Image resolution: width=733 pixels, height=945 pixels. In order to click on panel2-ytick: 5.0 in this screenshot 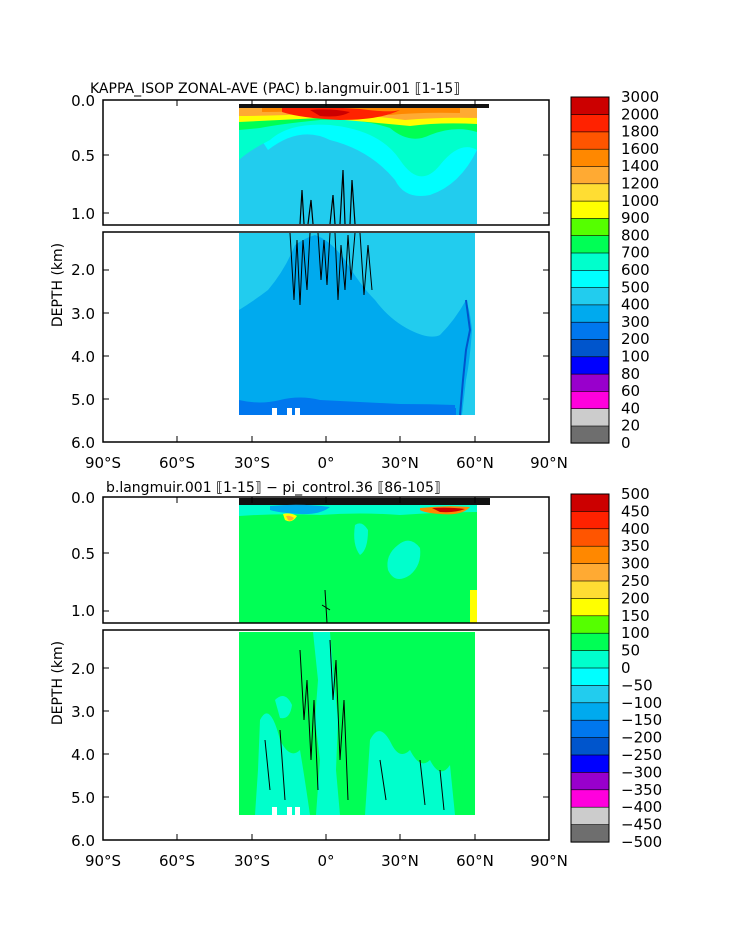, I will do `click(83, 798)`.